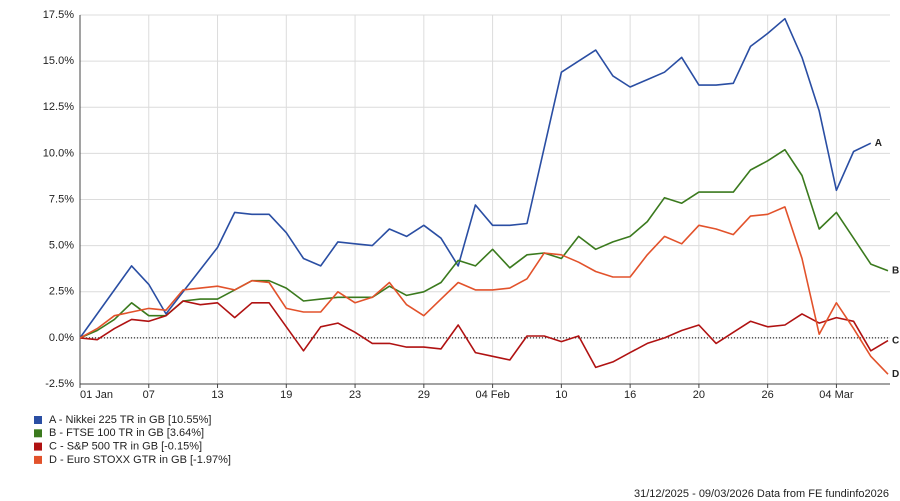 Image resolution: width=900 pixels, height=501 pixels. What do you see at coordinates (58, 61) in the screenshot?
I see `y-tick-label: 15.0%` at bounding box center [58, 61].